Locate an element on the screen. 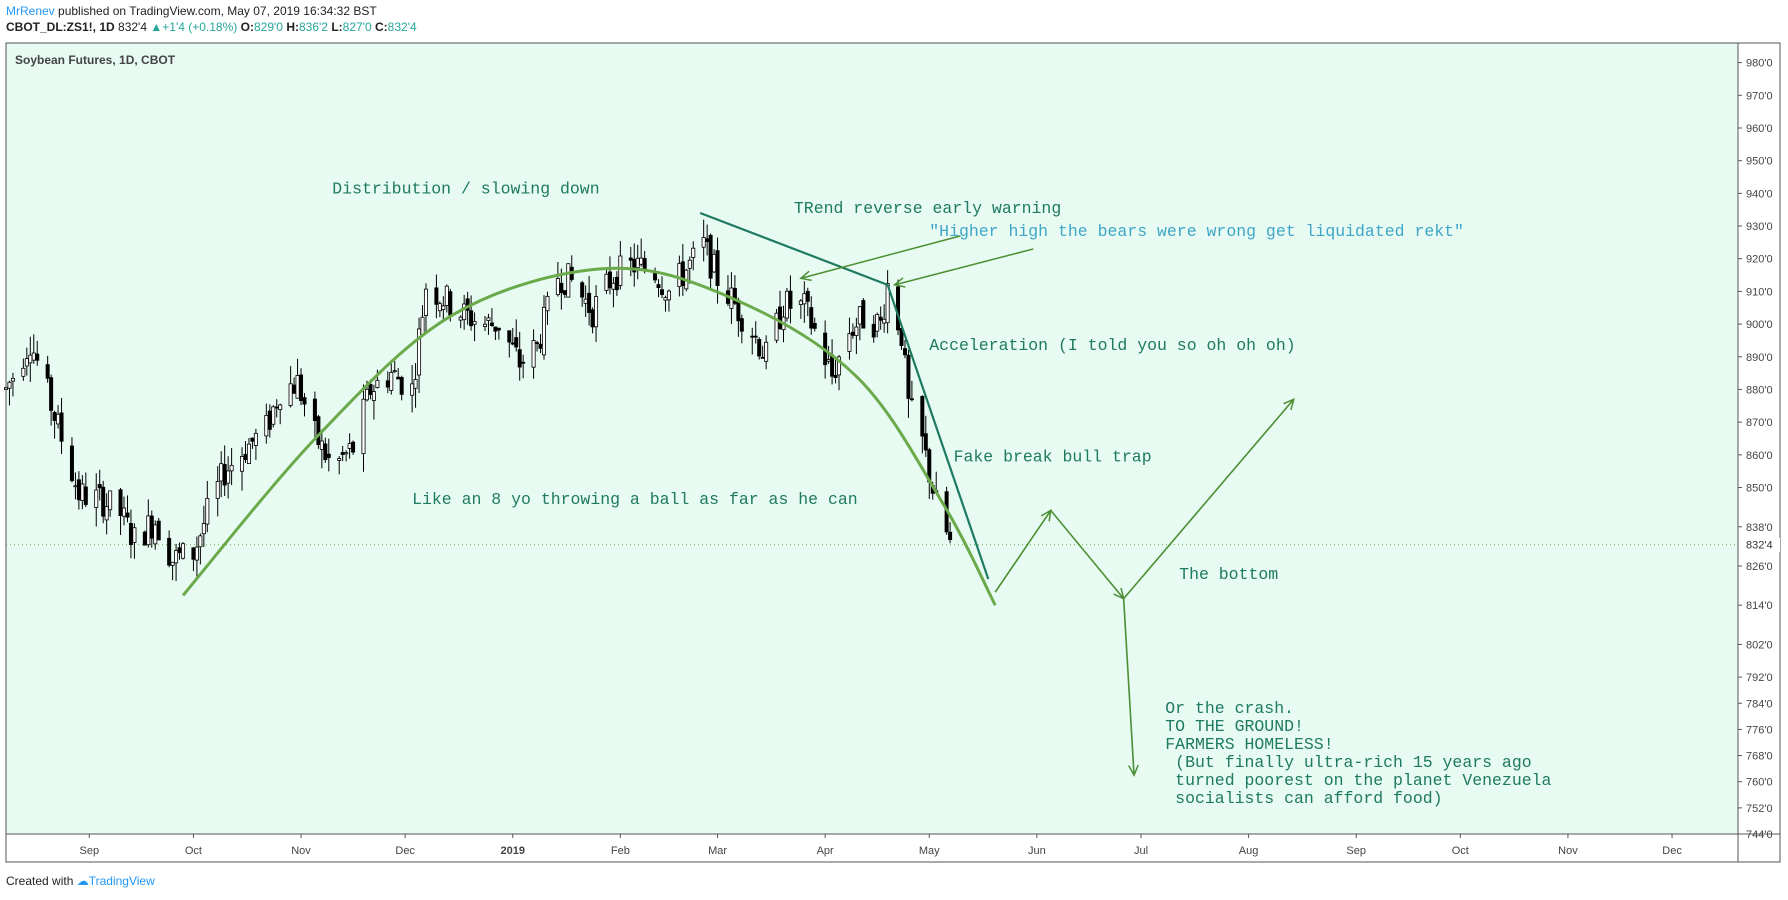  price-tick-label: 744'0 is located at coordinates (1759, 835).